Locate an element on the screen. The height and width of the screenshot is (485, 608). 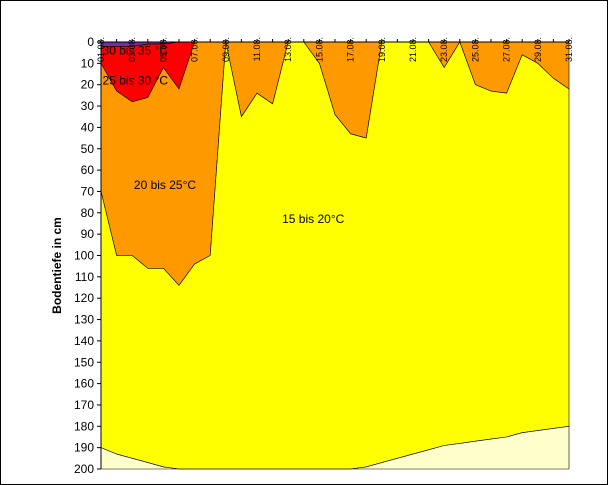
y-tick-label-10: 100 is located at coordinates (84, 256).